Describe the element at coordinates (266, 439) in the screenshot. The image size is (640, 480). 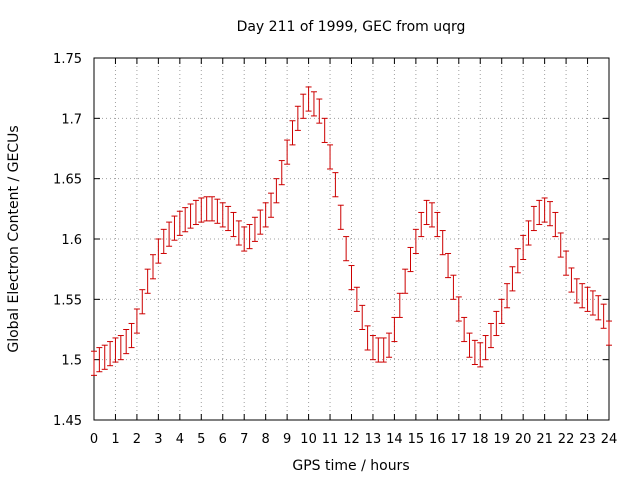
I see `x-tick-label: 8` at that location.